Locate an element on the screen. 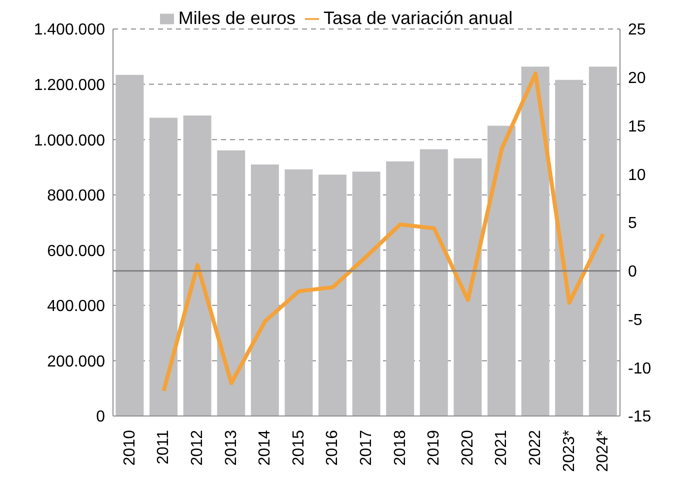 The height and width of the screenshot is (484, 683). x-tick-label: 2023* is located at coordinates (569, 451).